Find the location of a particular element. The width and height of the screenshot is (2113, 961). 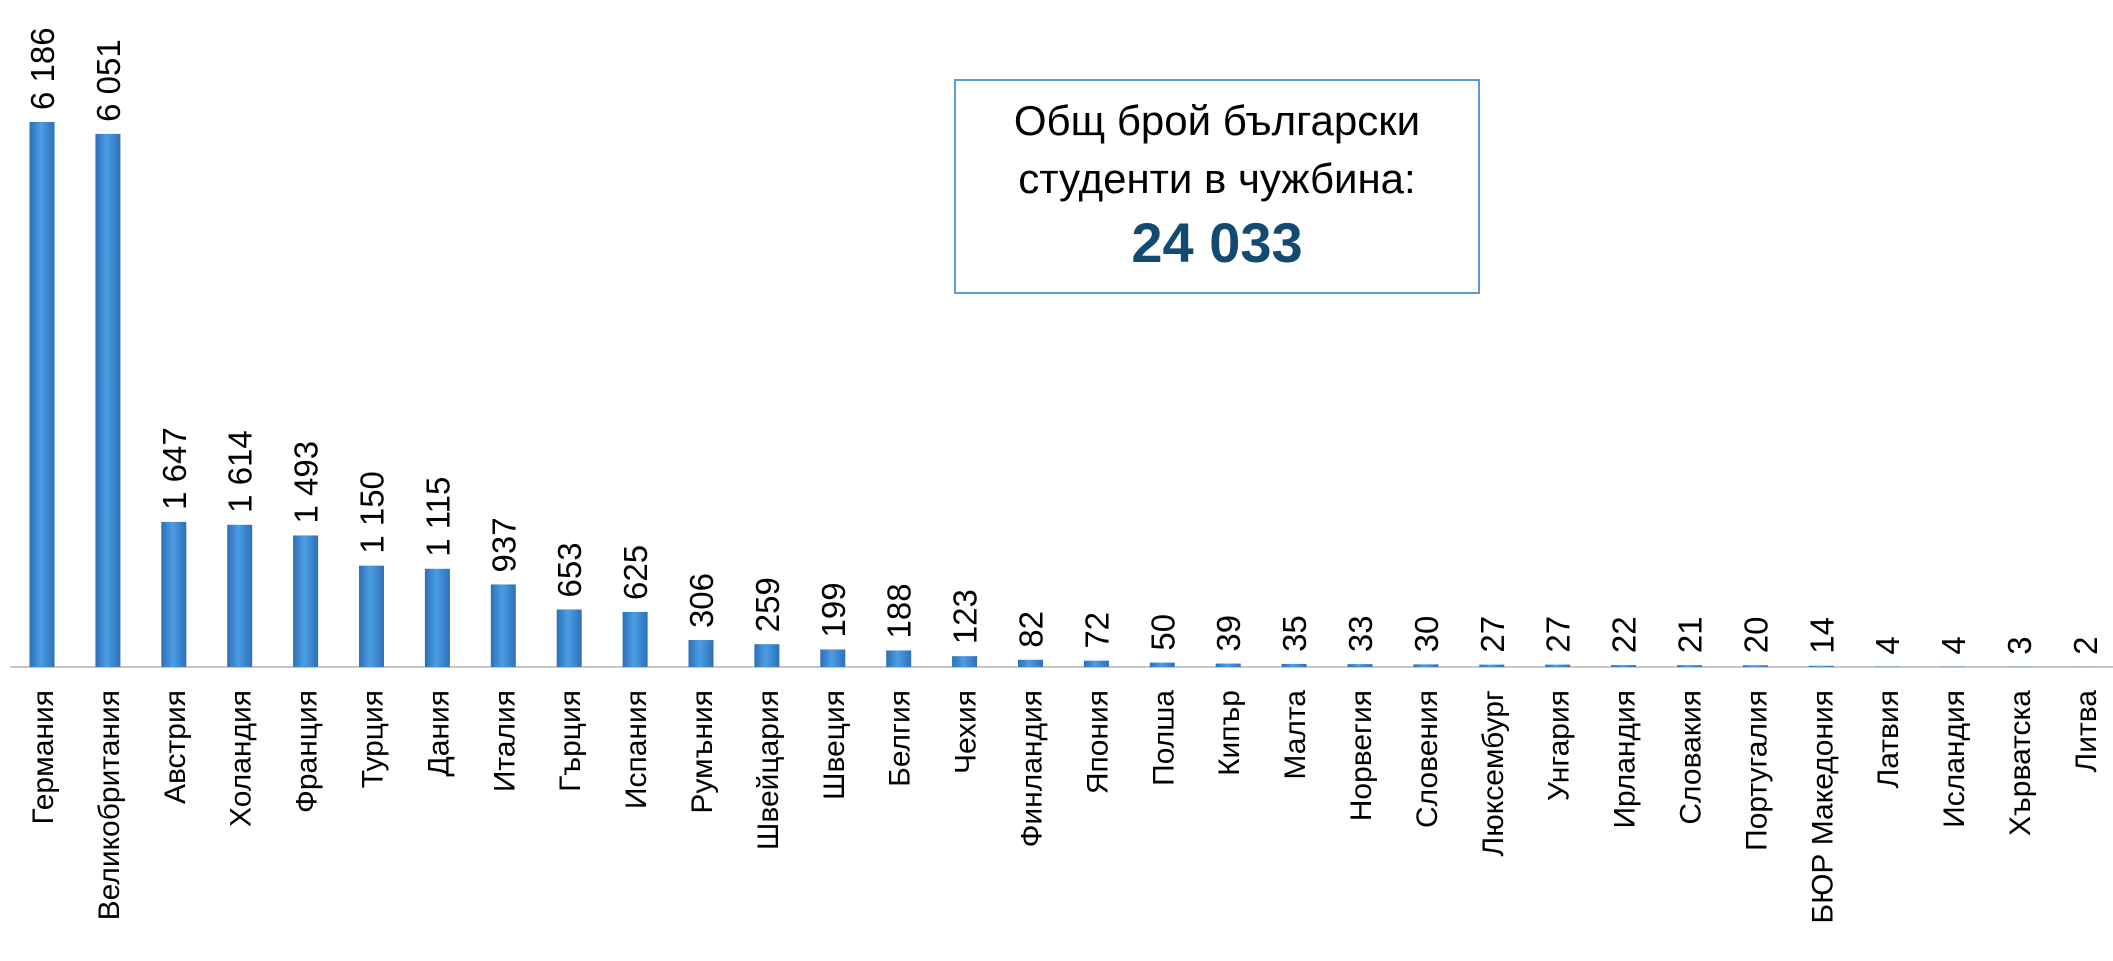

value-label: 6 051 is located at coordinates (108, 80).